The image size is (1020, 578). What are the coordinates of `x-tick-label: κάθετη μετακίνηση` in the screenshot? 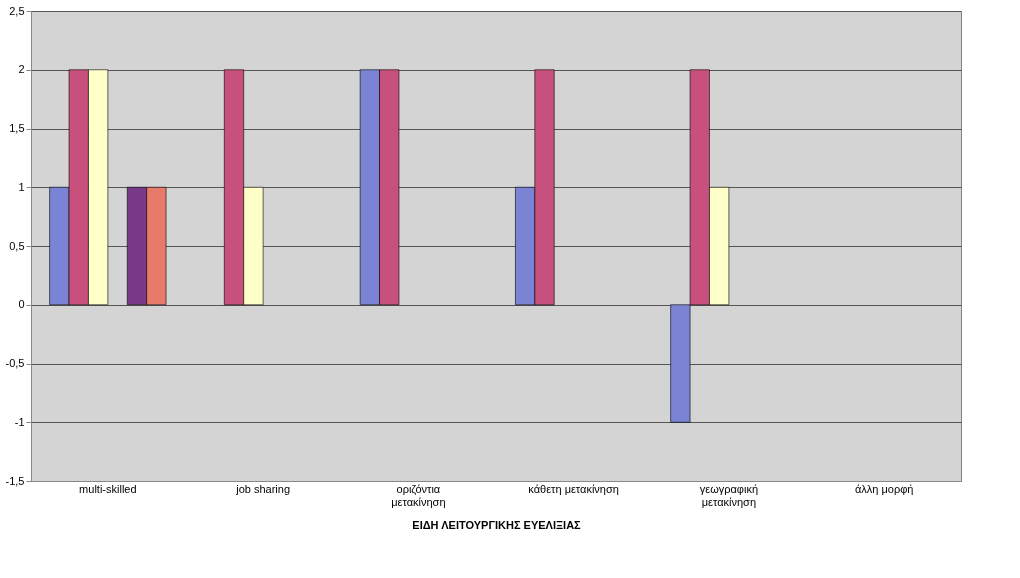 It's located at (573, 488).